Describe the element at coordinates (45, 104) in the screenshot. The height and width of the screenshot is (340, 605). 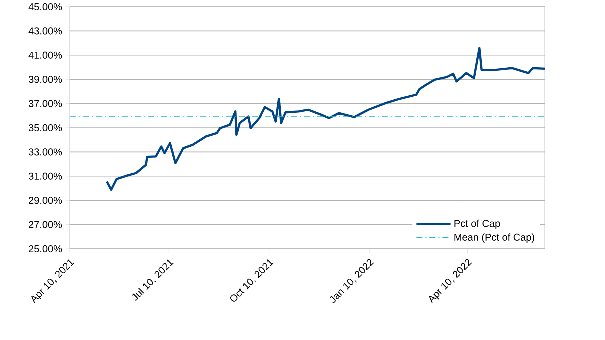
I see `y-tick-label: 37.00%` at that location.